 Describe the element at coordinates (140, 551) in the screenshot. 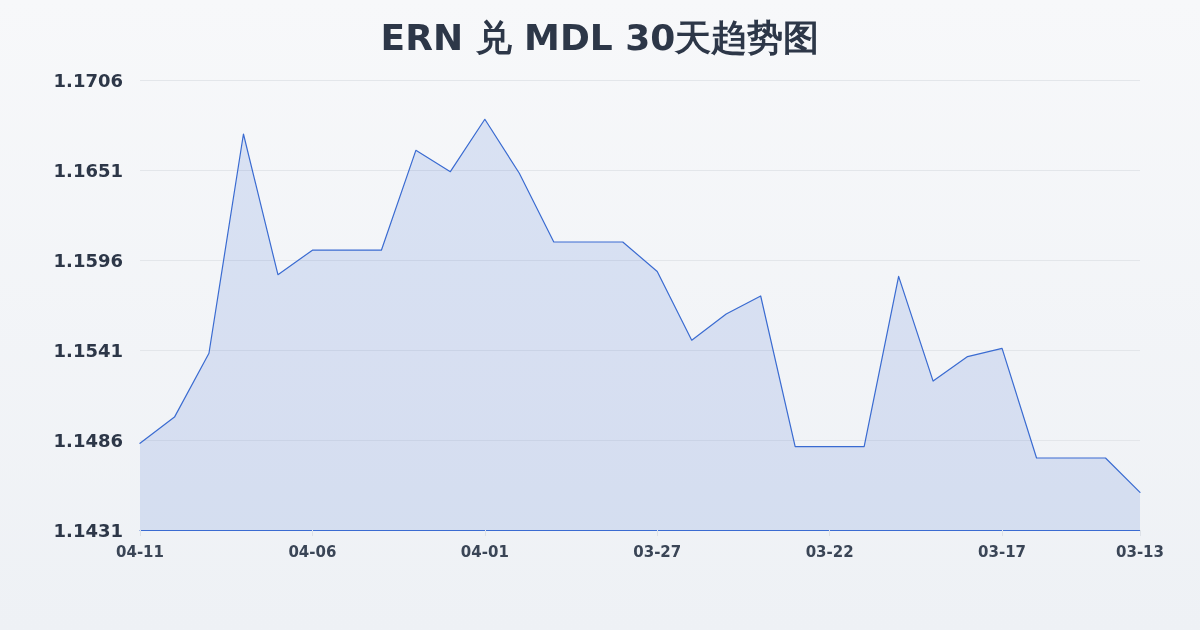

I see `x-tick-label: 04-11` at that location.